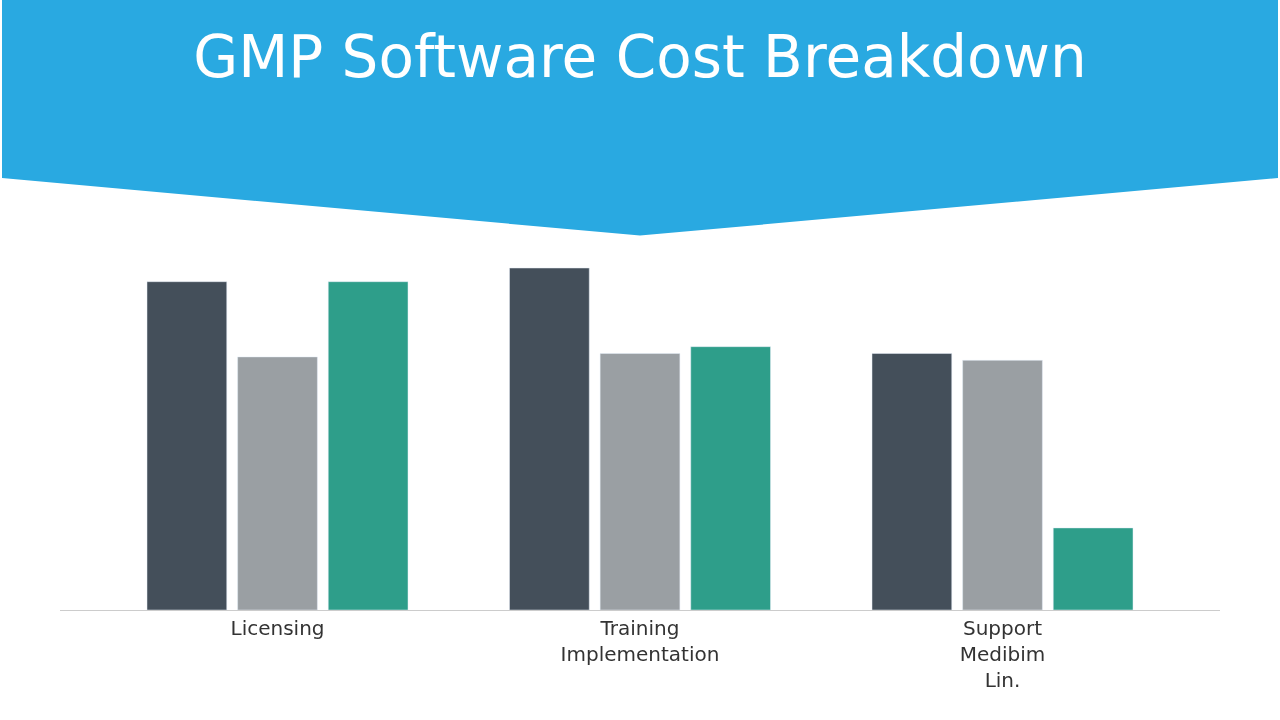  Describe the element at coordinates (277, 628) in the screenshot. I see `x-tick-label: Licensing` at that location.